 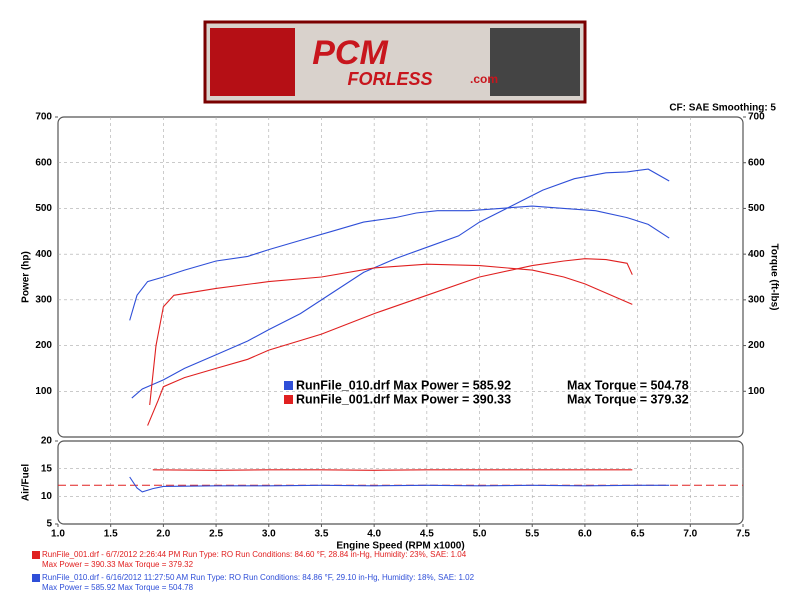 What do you see at coordinates (49, 524) in the screenshot?
I see `y-tick-label: 5` at bounding box center [49, 524].